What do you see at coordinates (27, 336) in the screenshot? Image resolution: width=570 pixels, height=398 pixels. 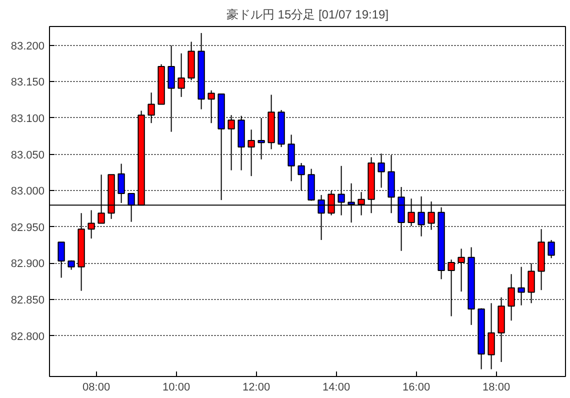 I see `y-tick-label: 82.800` at bounding box center [27, 336].